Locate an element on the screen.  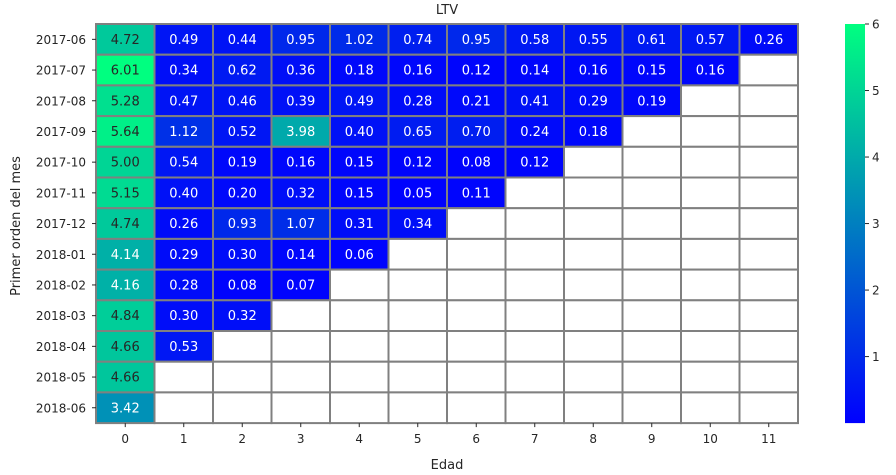
x-axis-label: Edad is located at coordinates (447, 465).